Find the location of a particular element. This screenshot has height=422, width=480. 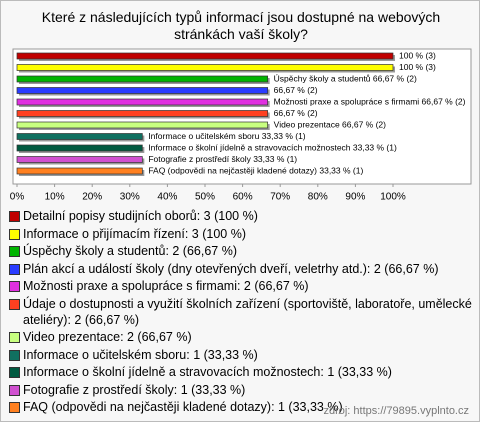

x-tick-label: 90% is located at coordinates (355, 197).